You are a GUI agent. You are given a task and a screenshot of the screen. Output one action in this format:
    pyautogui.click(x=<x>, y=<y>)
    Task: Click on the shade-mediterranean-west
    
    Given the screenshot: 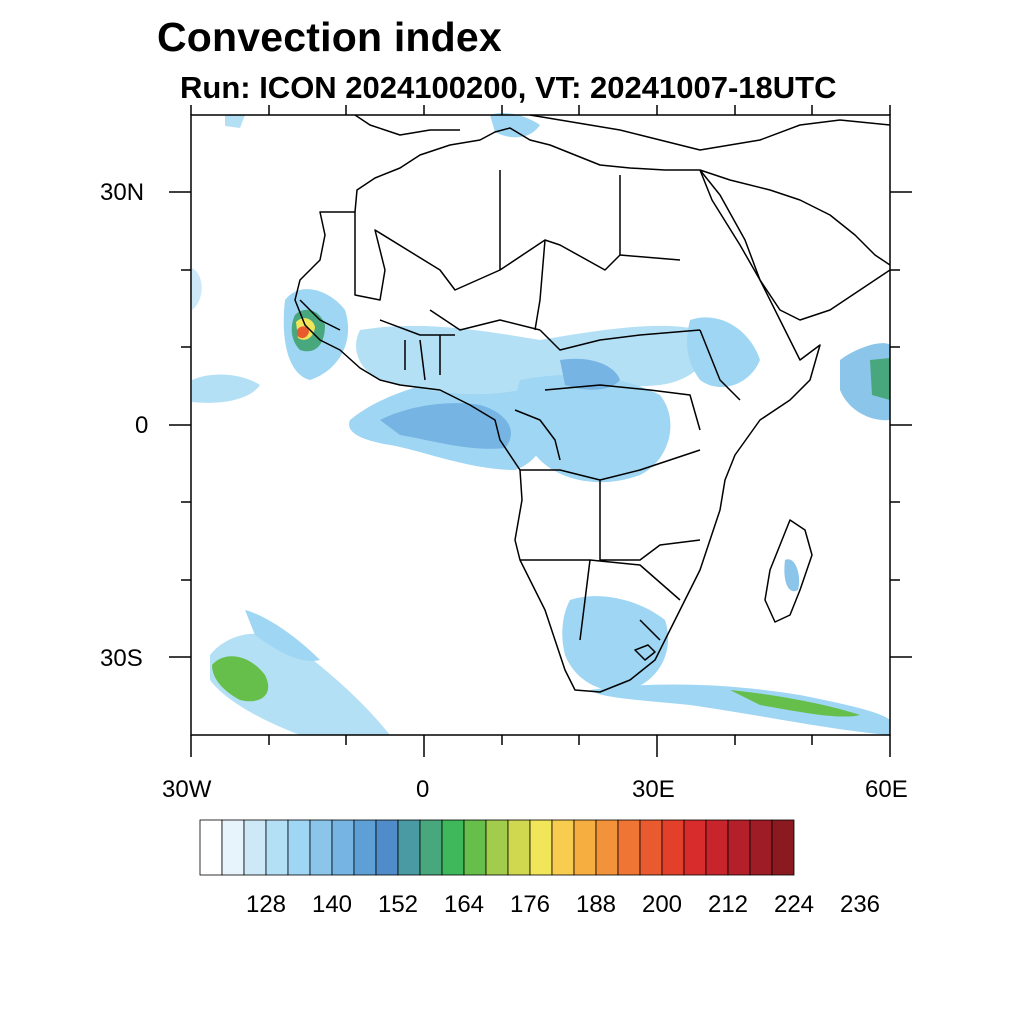 What is the action you would take?
    pyautogui.click(x=235, y=121)
    